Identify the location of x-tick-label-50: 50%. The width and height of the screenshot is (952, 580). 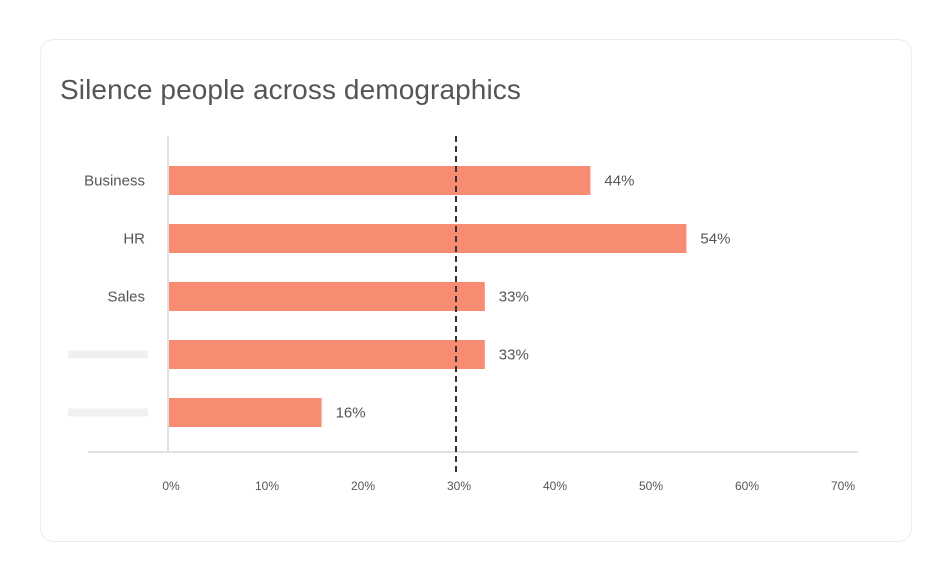
(651, 486).